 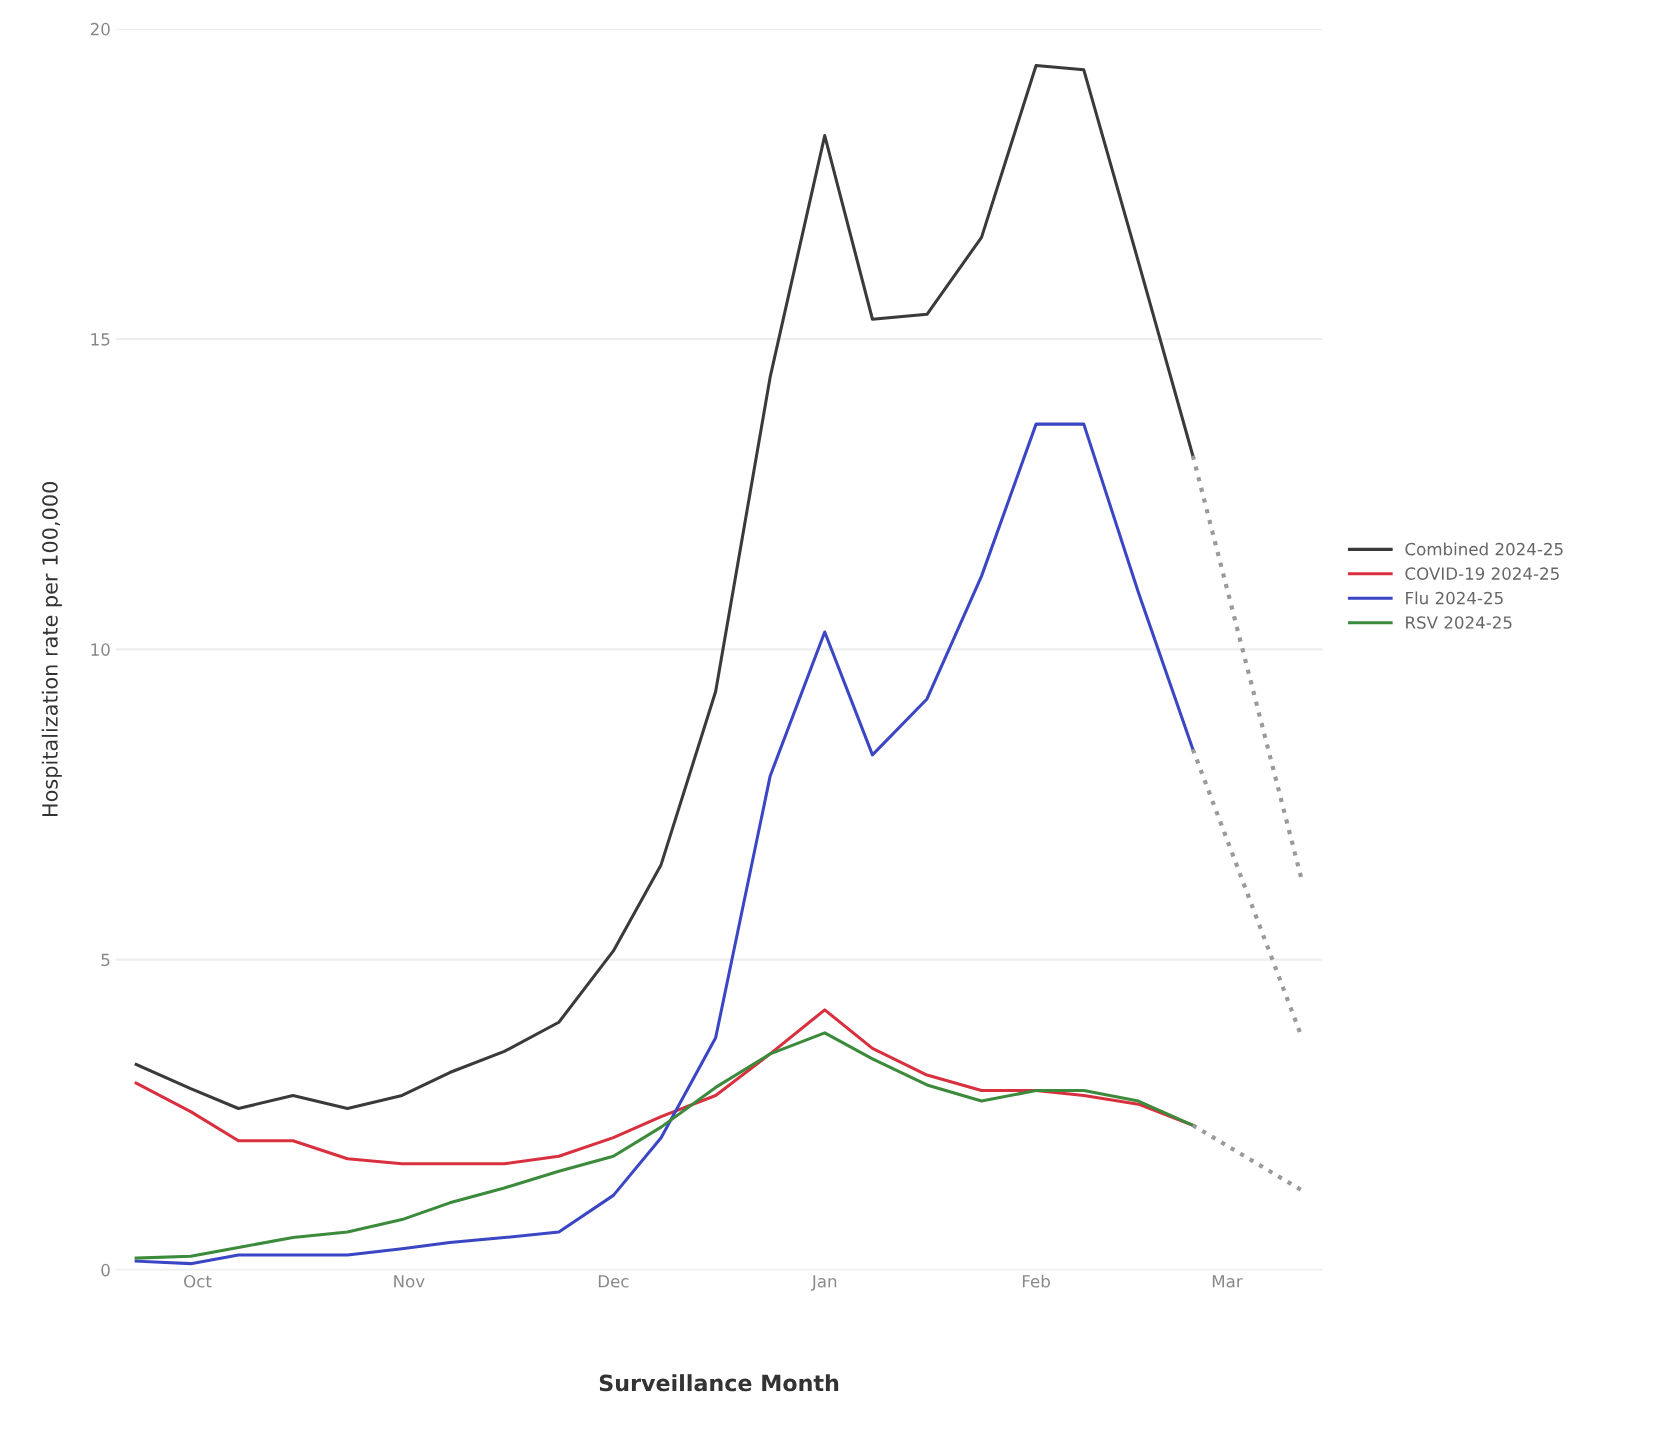 What do you see at coordinates (1482, 573) in the screenshot?
I see `legend-label: COVID-19 2024-25` at bounding box center [1482, 573].